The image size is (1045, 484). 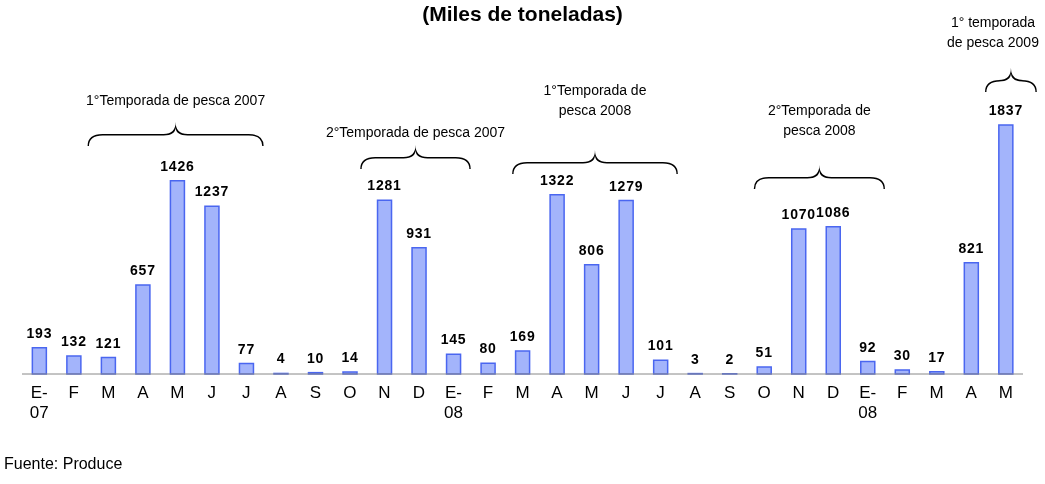 I want to click on data-label: 132, so click(x=73, y=341).